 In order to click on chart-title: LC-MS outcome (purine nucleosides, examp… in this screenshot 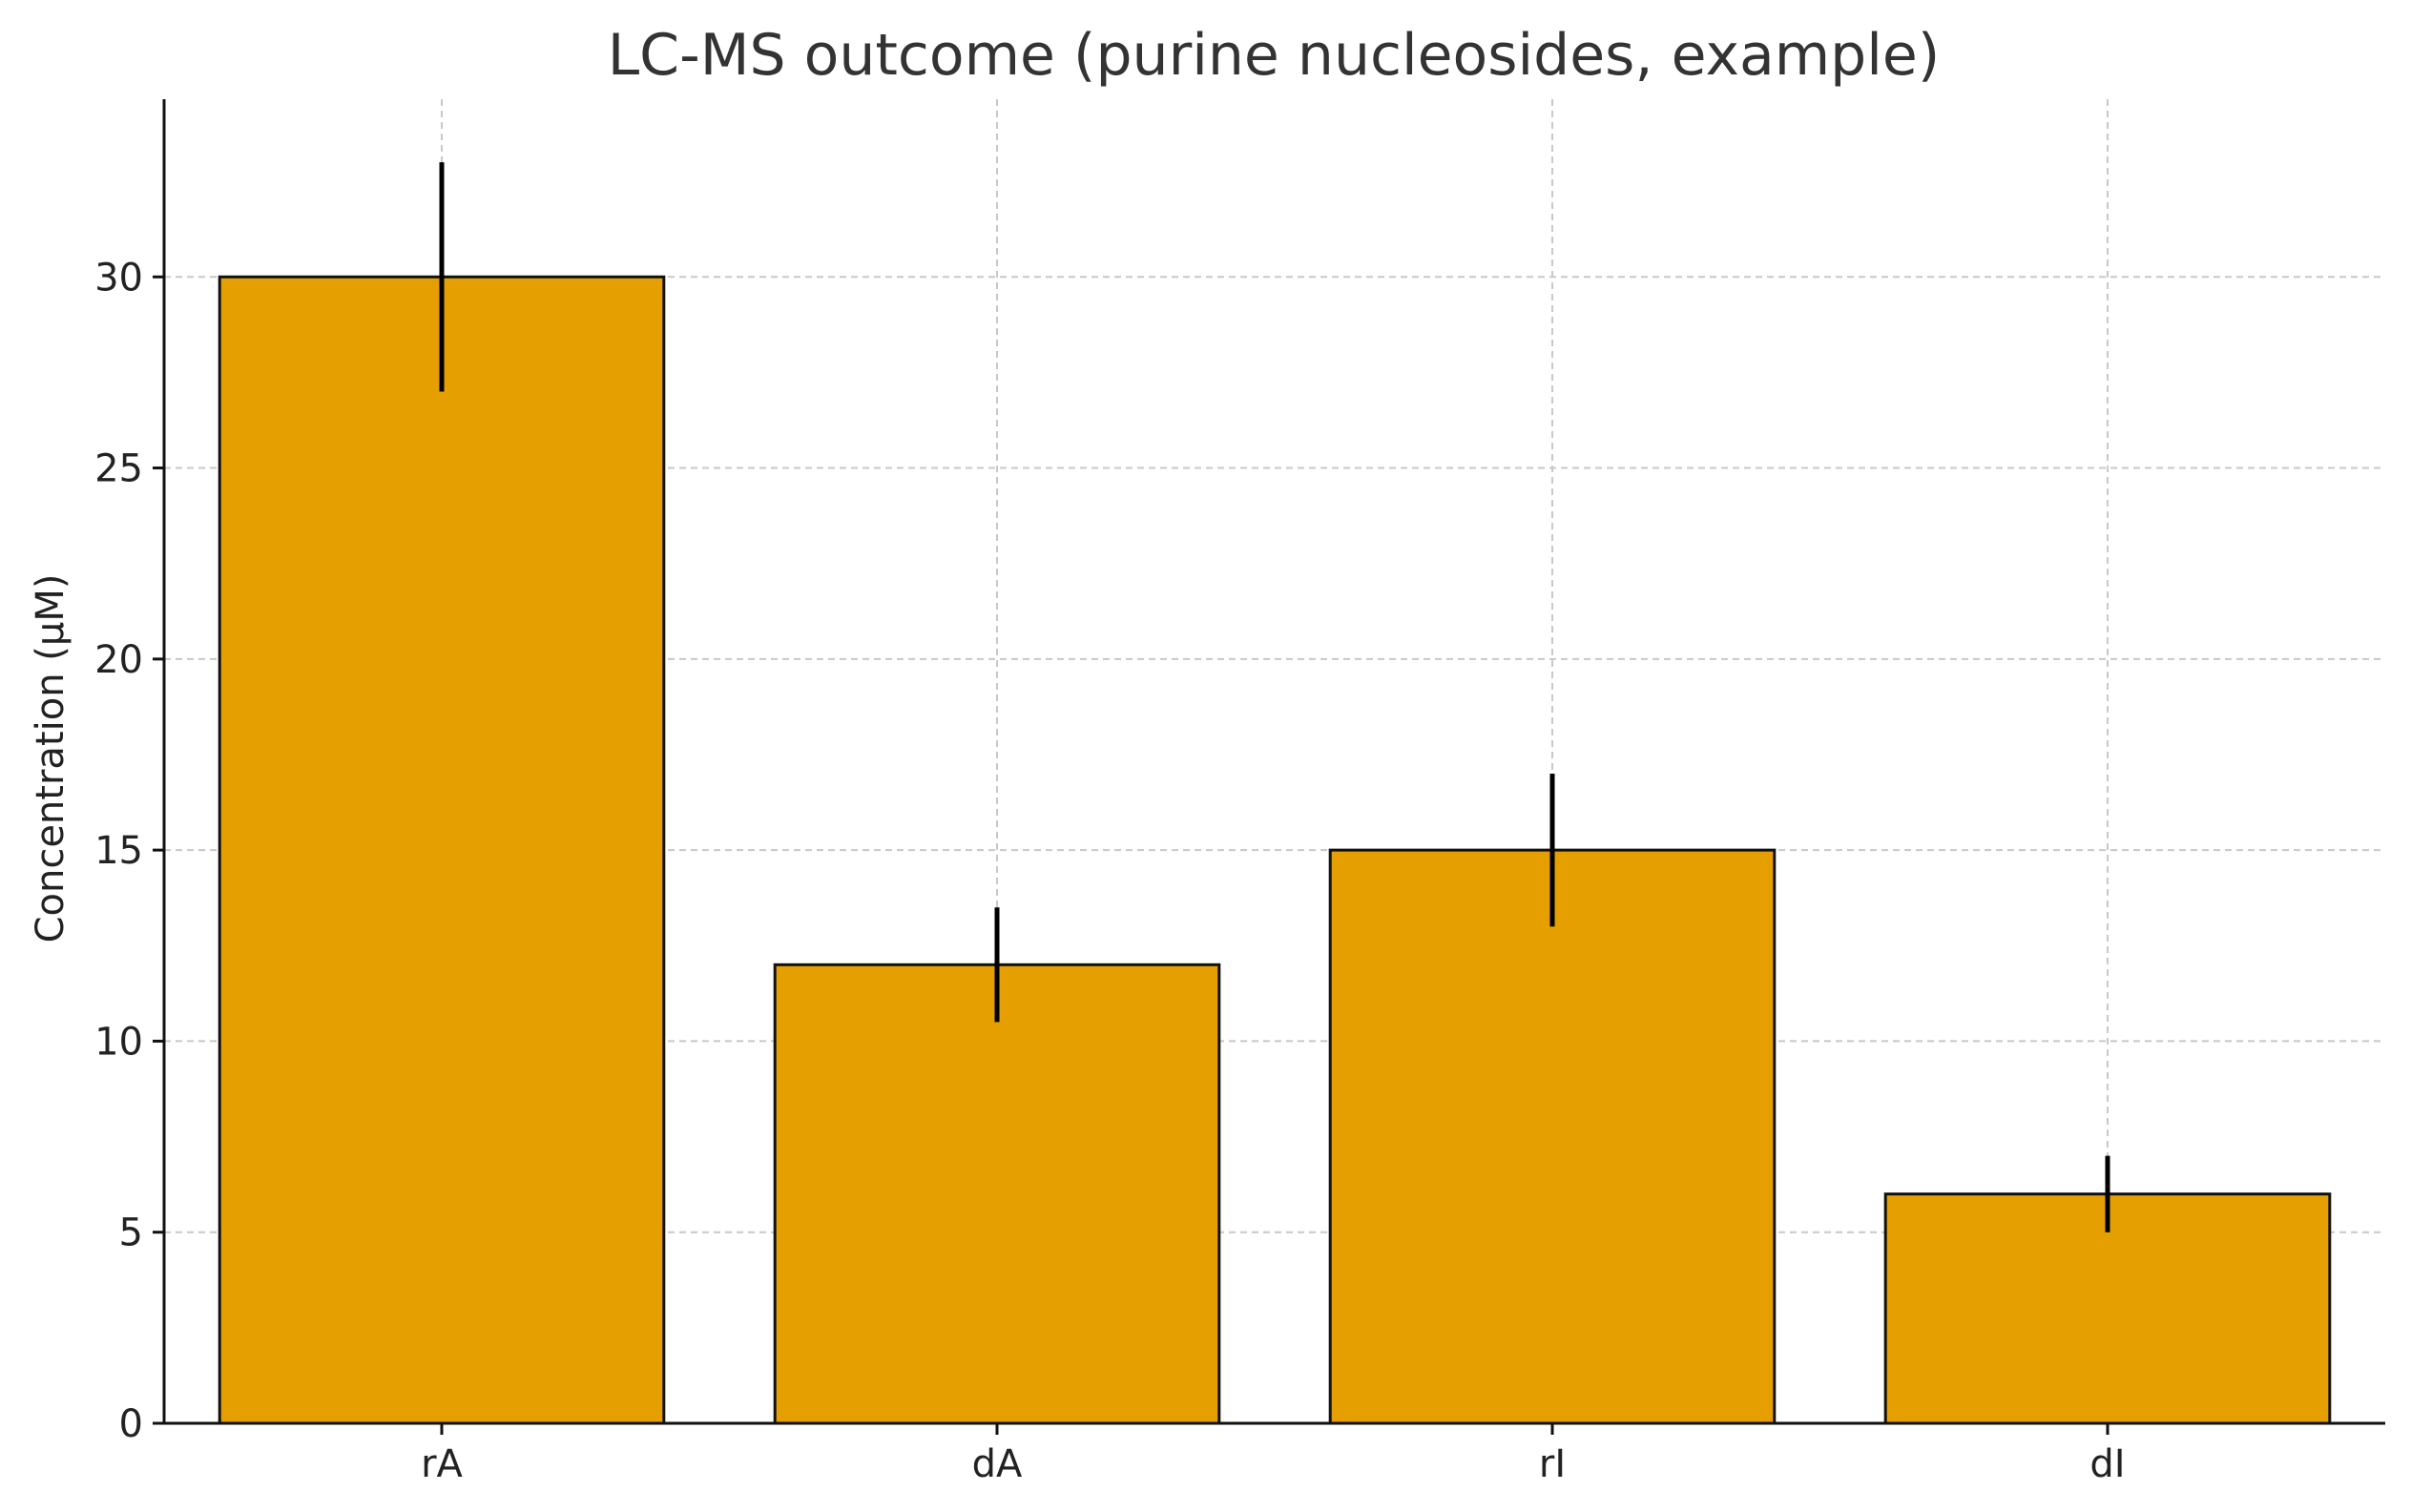, I will do `click(1274, 56)`.